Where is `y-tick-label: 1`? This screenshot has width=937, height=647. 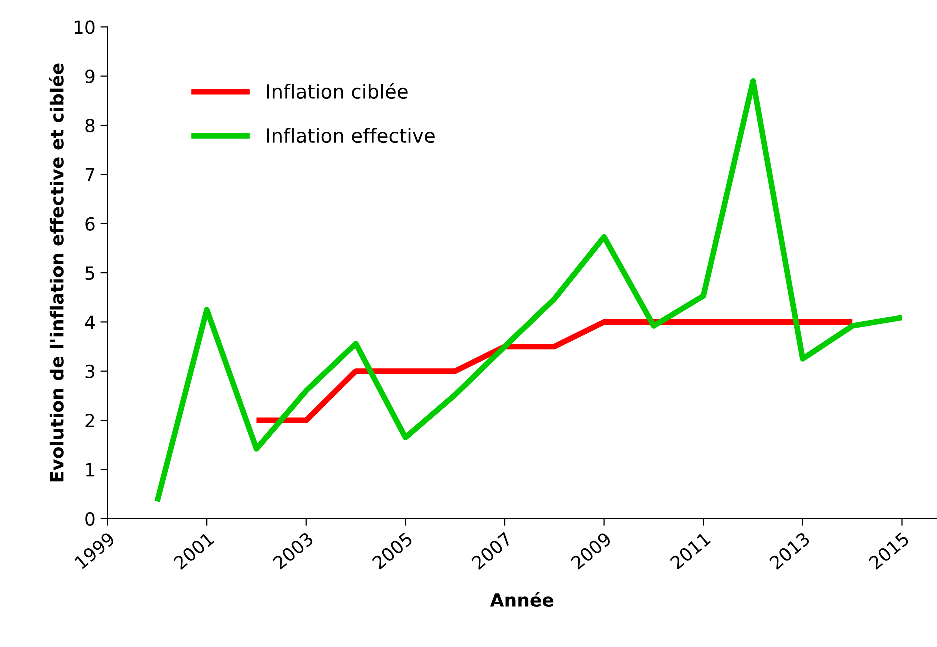 y-tick-label: 1 is located at coordinates (90, 470).